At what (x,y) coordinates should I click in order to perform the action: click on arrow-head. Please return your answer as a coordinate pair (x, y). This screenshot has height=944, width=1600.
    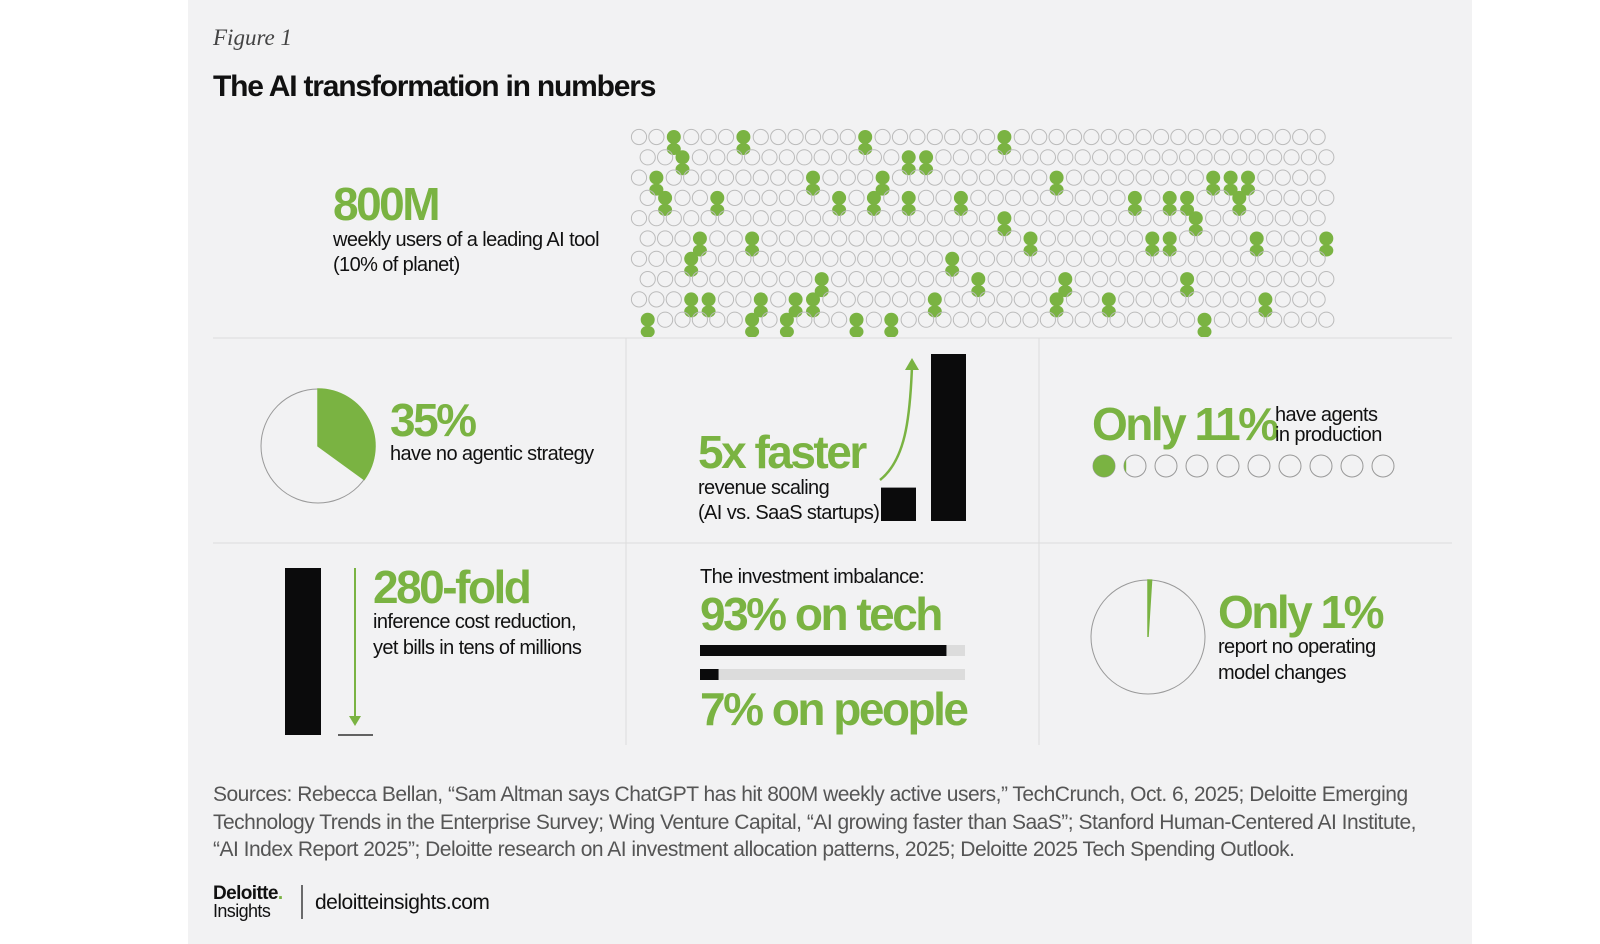
    Looking at the image, I should click on (912, 364).